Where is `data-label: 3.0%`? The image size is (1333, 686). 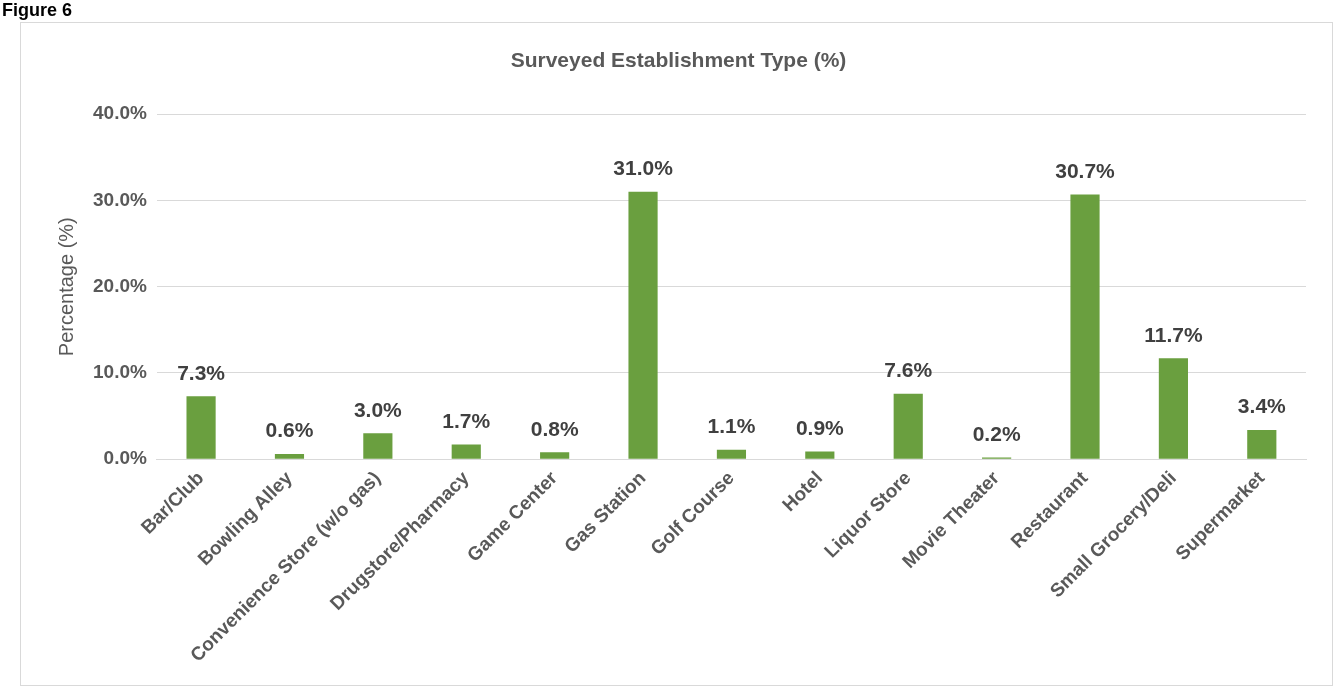 data-label: 3.0% is located at coordinates (378, 409).